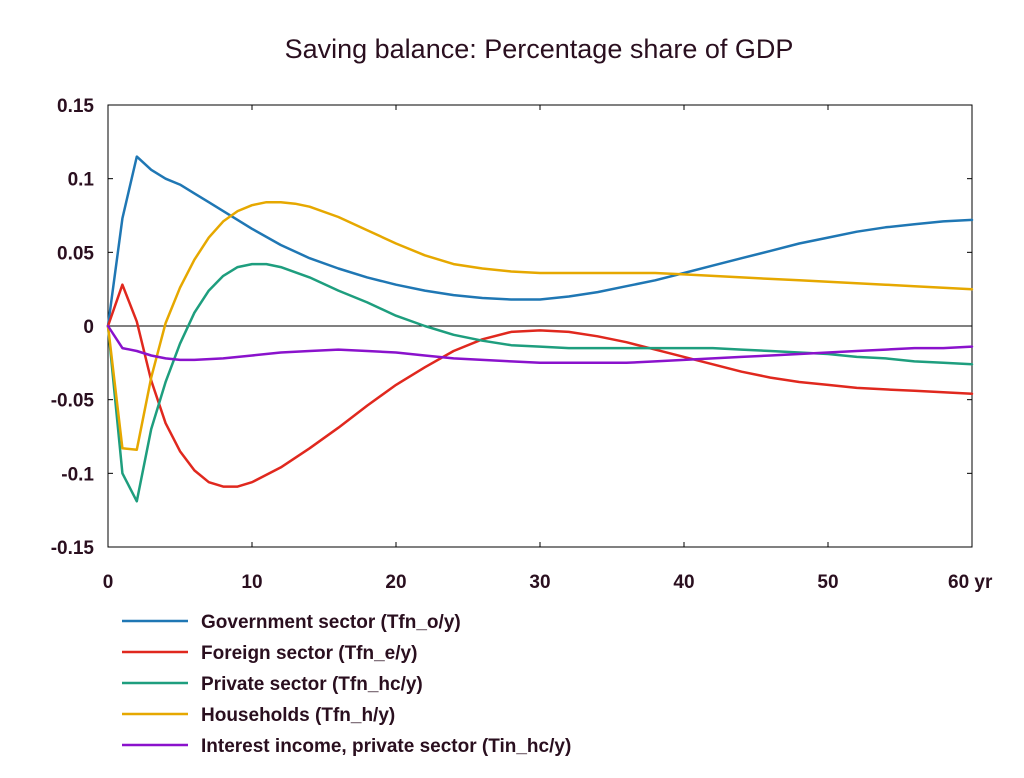  Describe the element at coordinates (298, 715) in the screenshot. I see `legend-label: Households (Tfn_h/y)` at that location.